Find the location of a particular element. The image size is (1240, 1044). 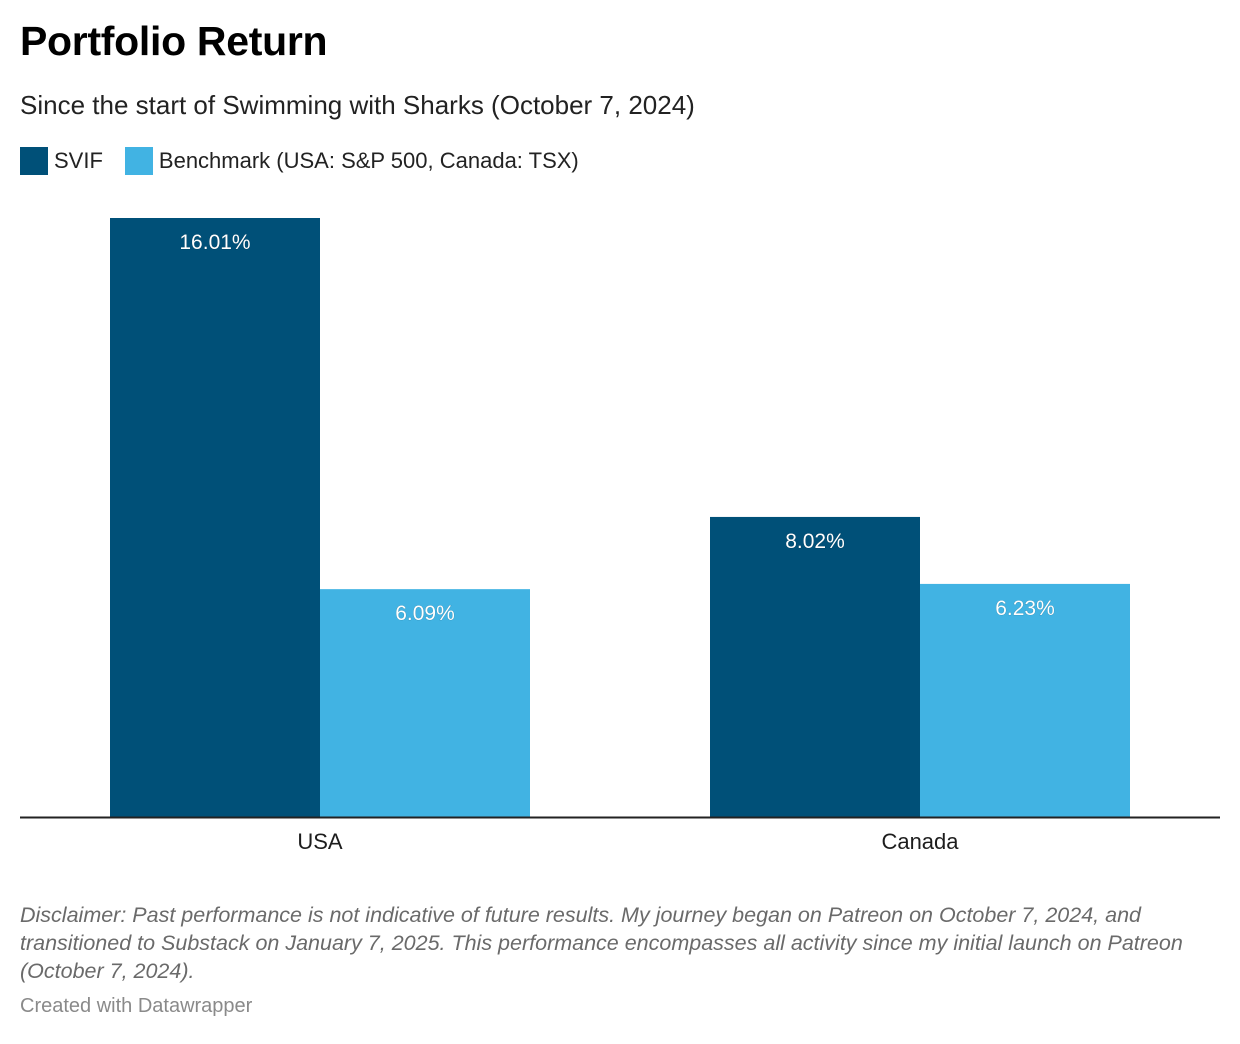

legend-label-svif: SVIF is located at coordinates (78, 160).